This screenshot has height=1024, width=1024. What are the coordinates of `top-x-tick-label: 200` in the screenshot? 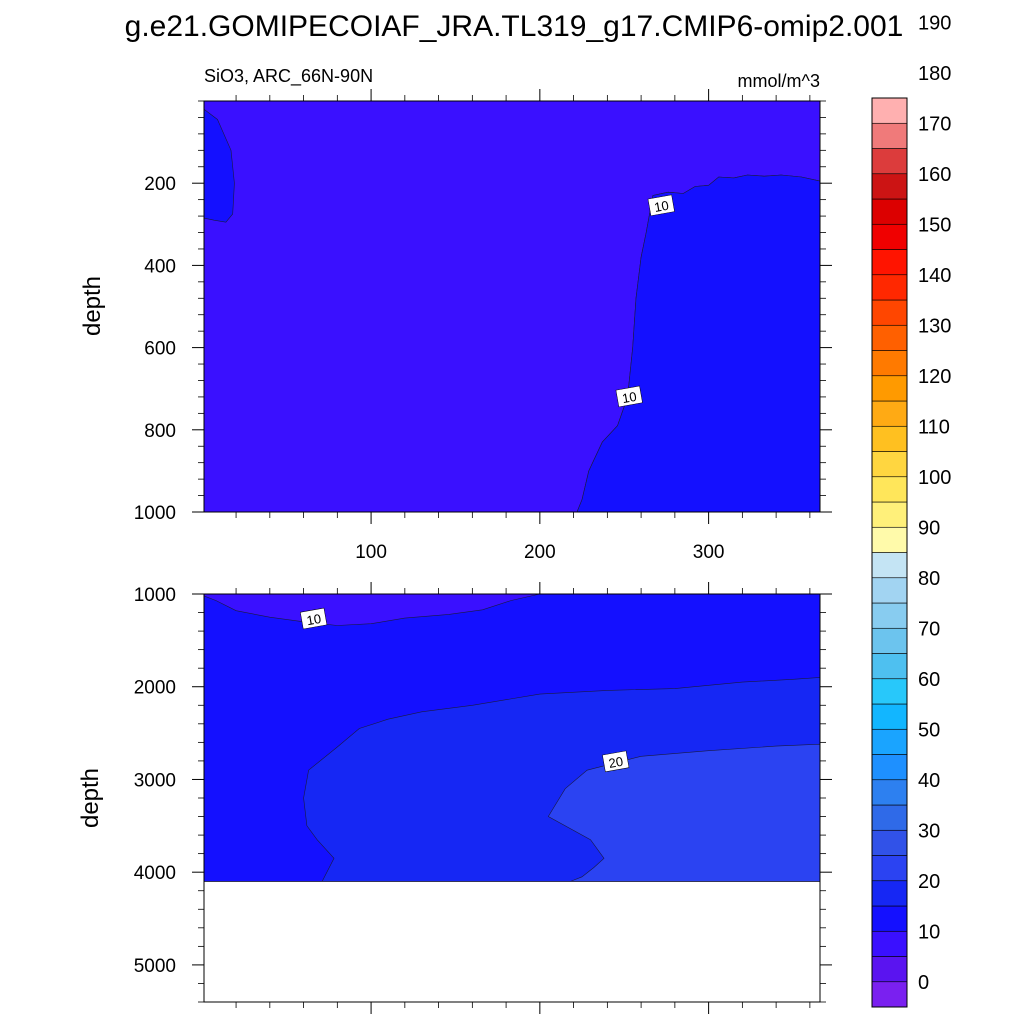 It's located at (540, 552).